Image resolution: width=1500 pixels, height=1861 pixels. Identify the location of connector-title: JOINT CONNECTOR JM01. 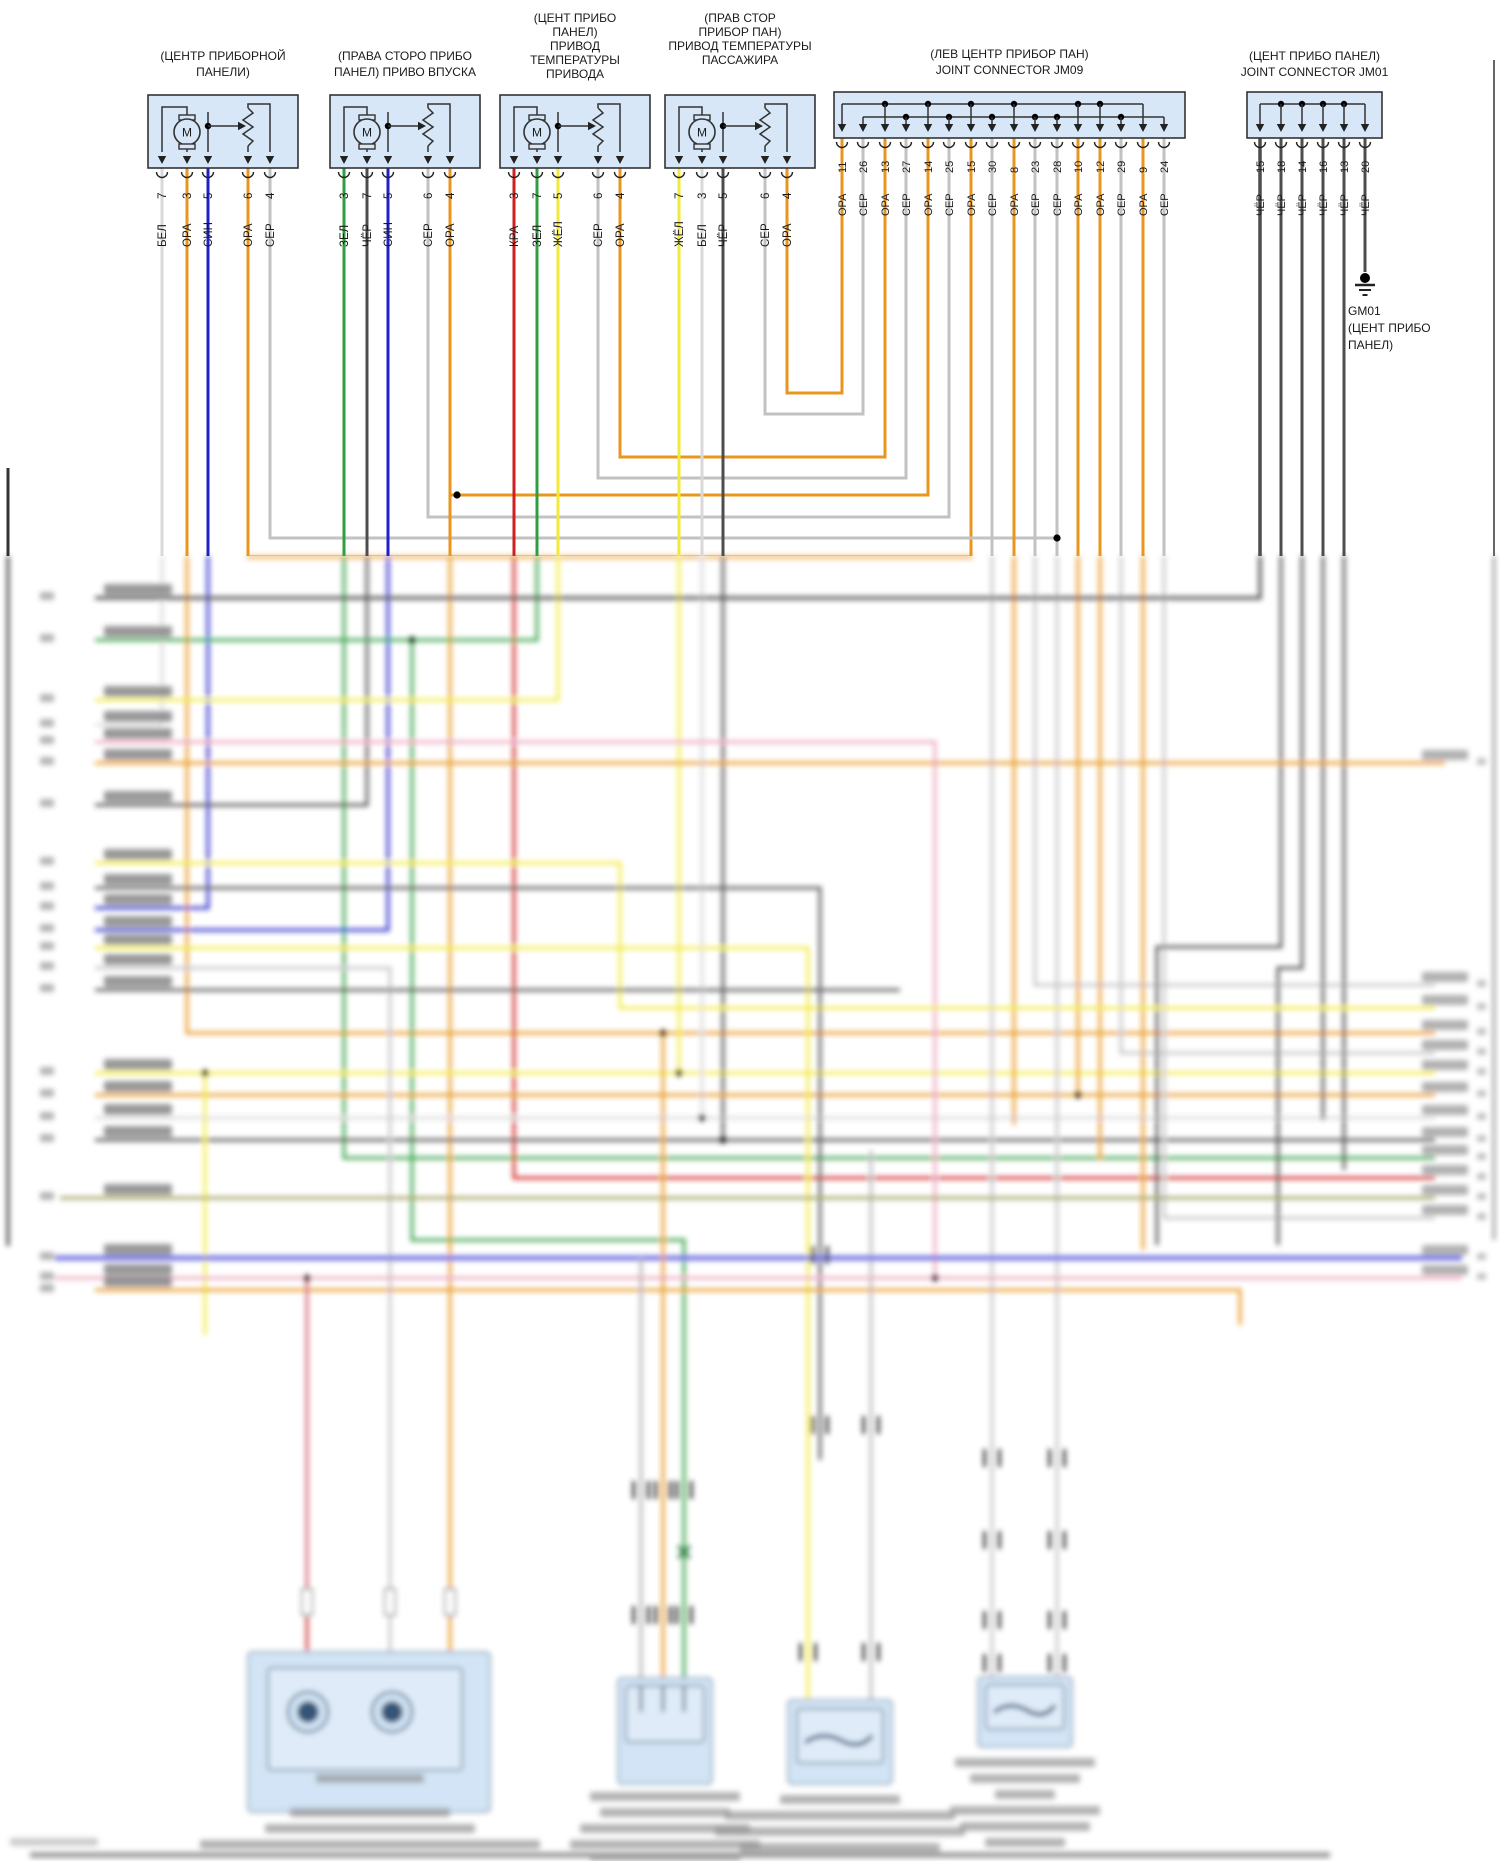
(1315, 72).